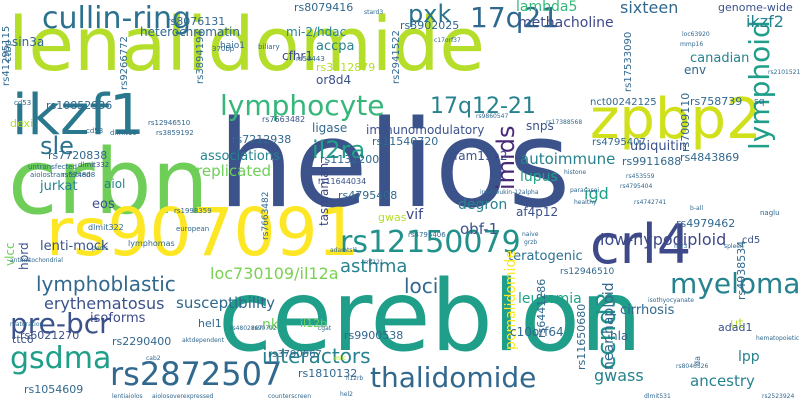  What do you see at coordinates (314, 323) in the screenshot?
I see `word-il12b: il12b` at bounding box center [314, 323].